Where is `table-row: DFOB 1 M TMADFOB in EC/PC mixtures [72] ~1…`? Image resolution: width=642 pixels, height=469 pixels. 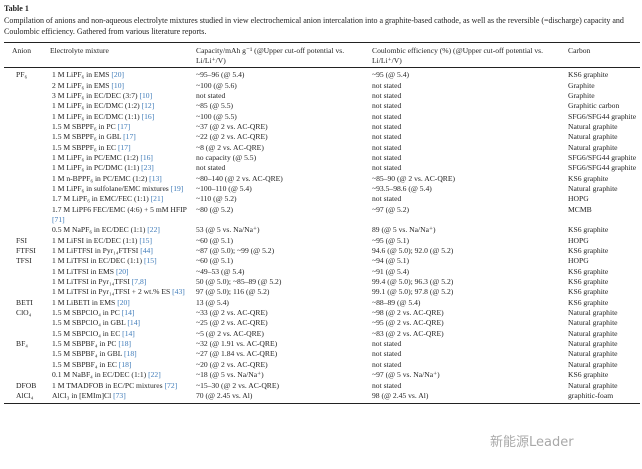 table-row: DFOB 1 M TMADFOB in EC/PC mixtures [72] ~1… is located at coordinates (322, 386).